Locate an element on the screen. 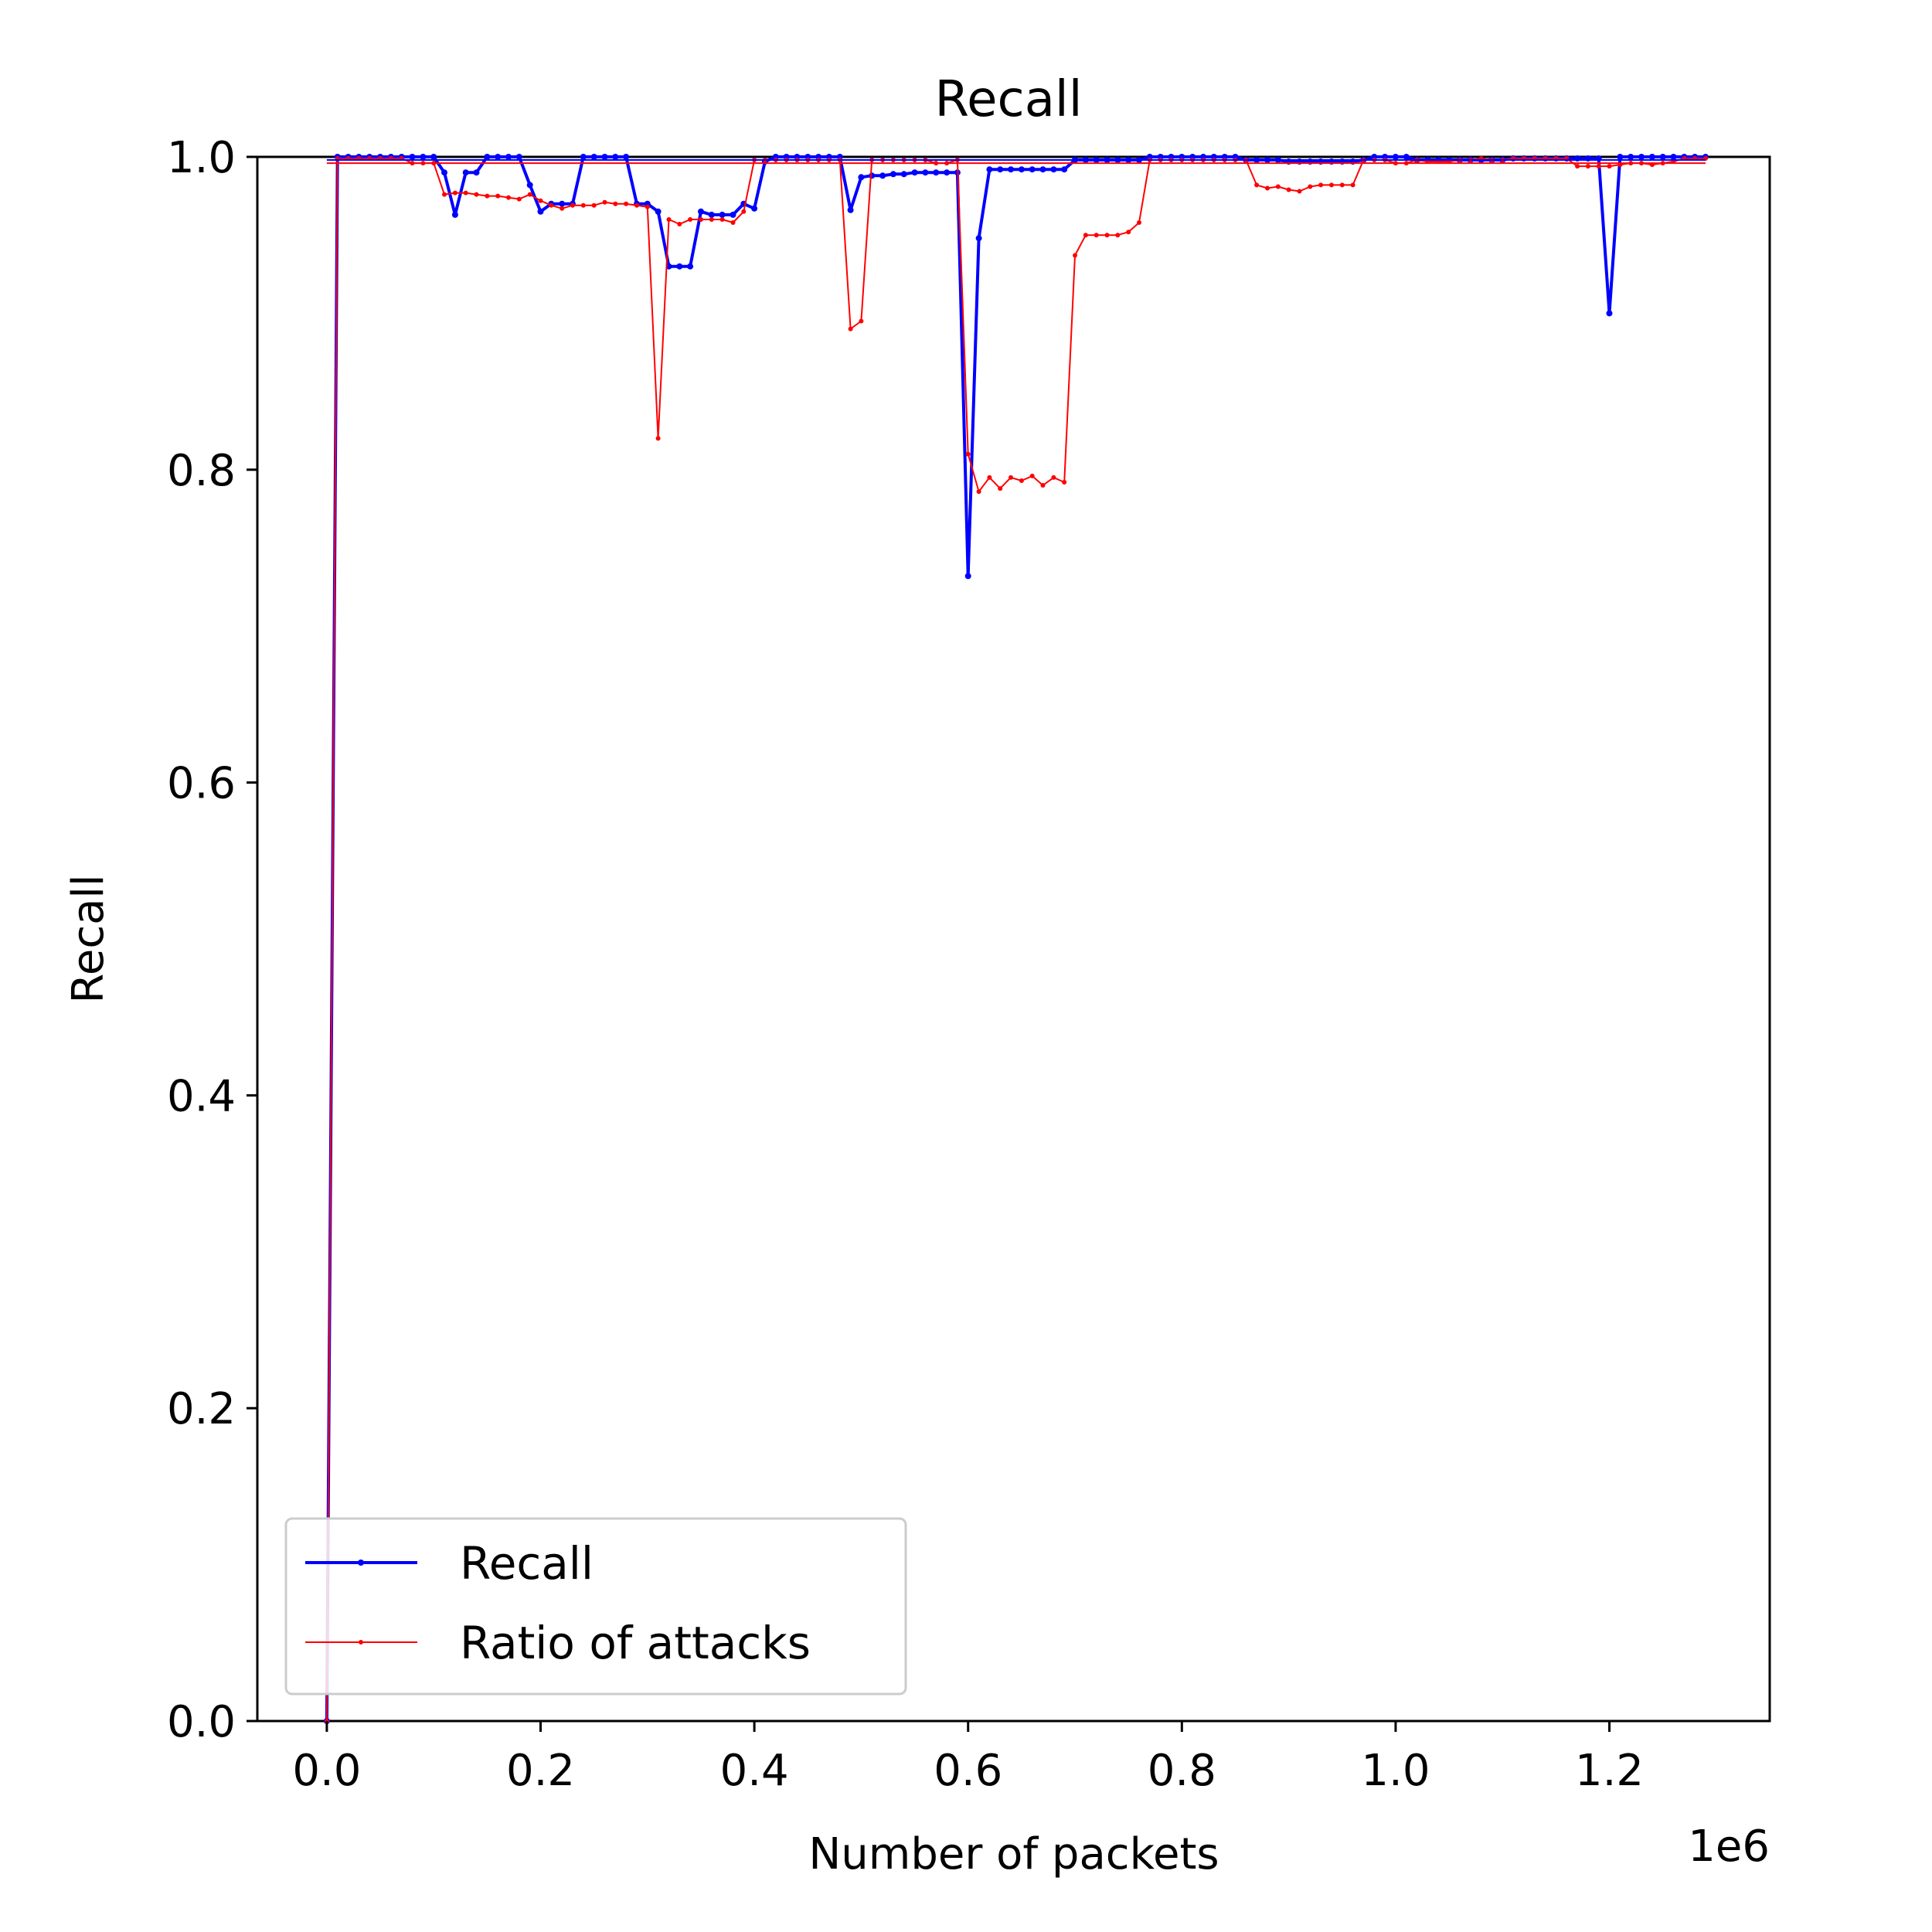 Image resolution: width=1932 pixels, height=1932 pixels. legend-label-ratio: Ratio of attacks is located at coordinates (635, 1643).